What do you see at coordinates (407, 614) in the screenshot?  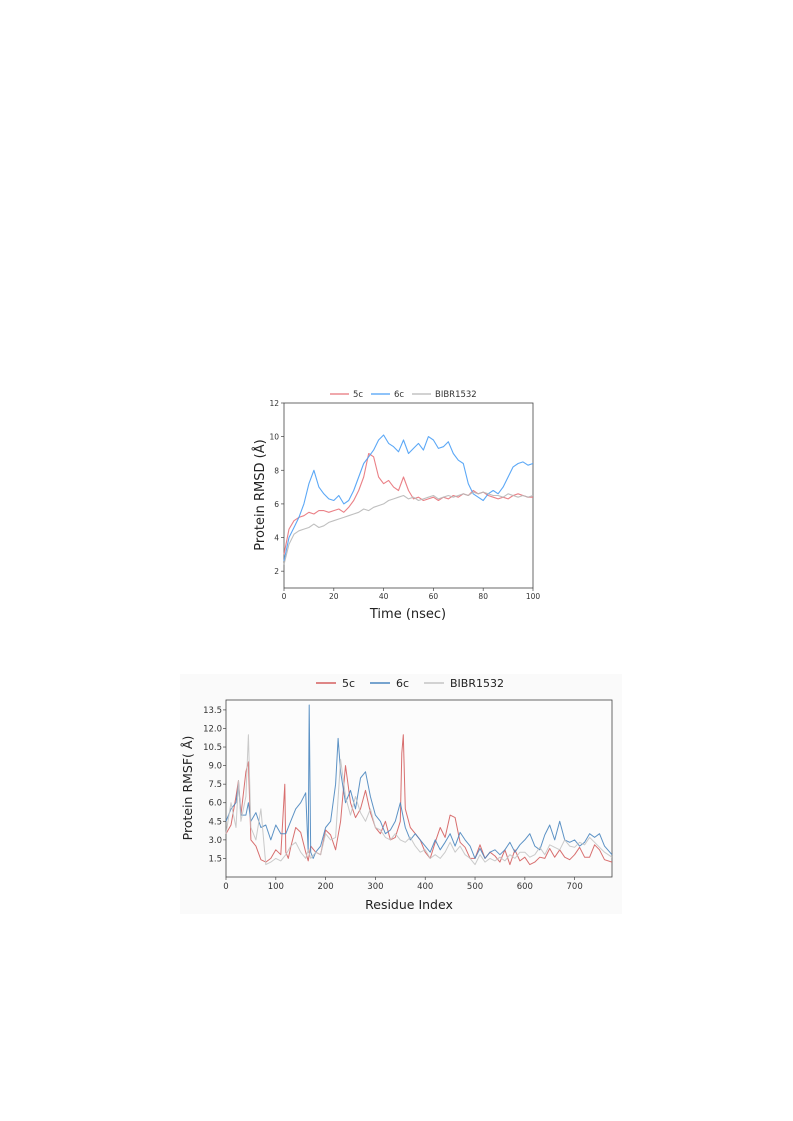 I see `rmsd-x-axis-title: Time (nsec)` at bounding box center [407, 614].